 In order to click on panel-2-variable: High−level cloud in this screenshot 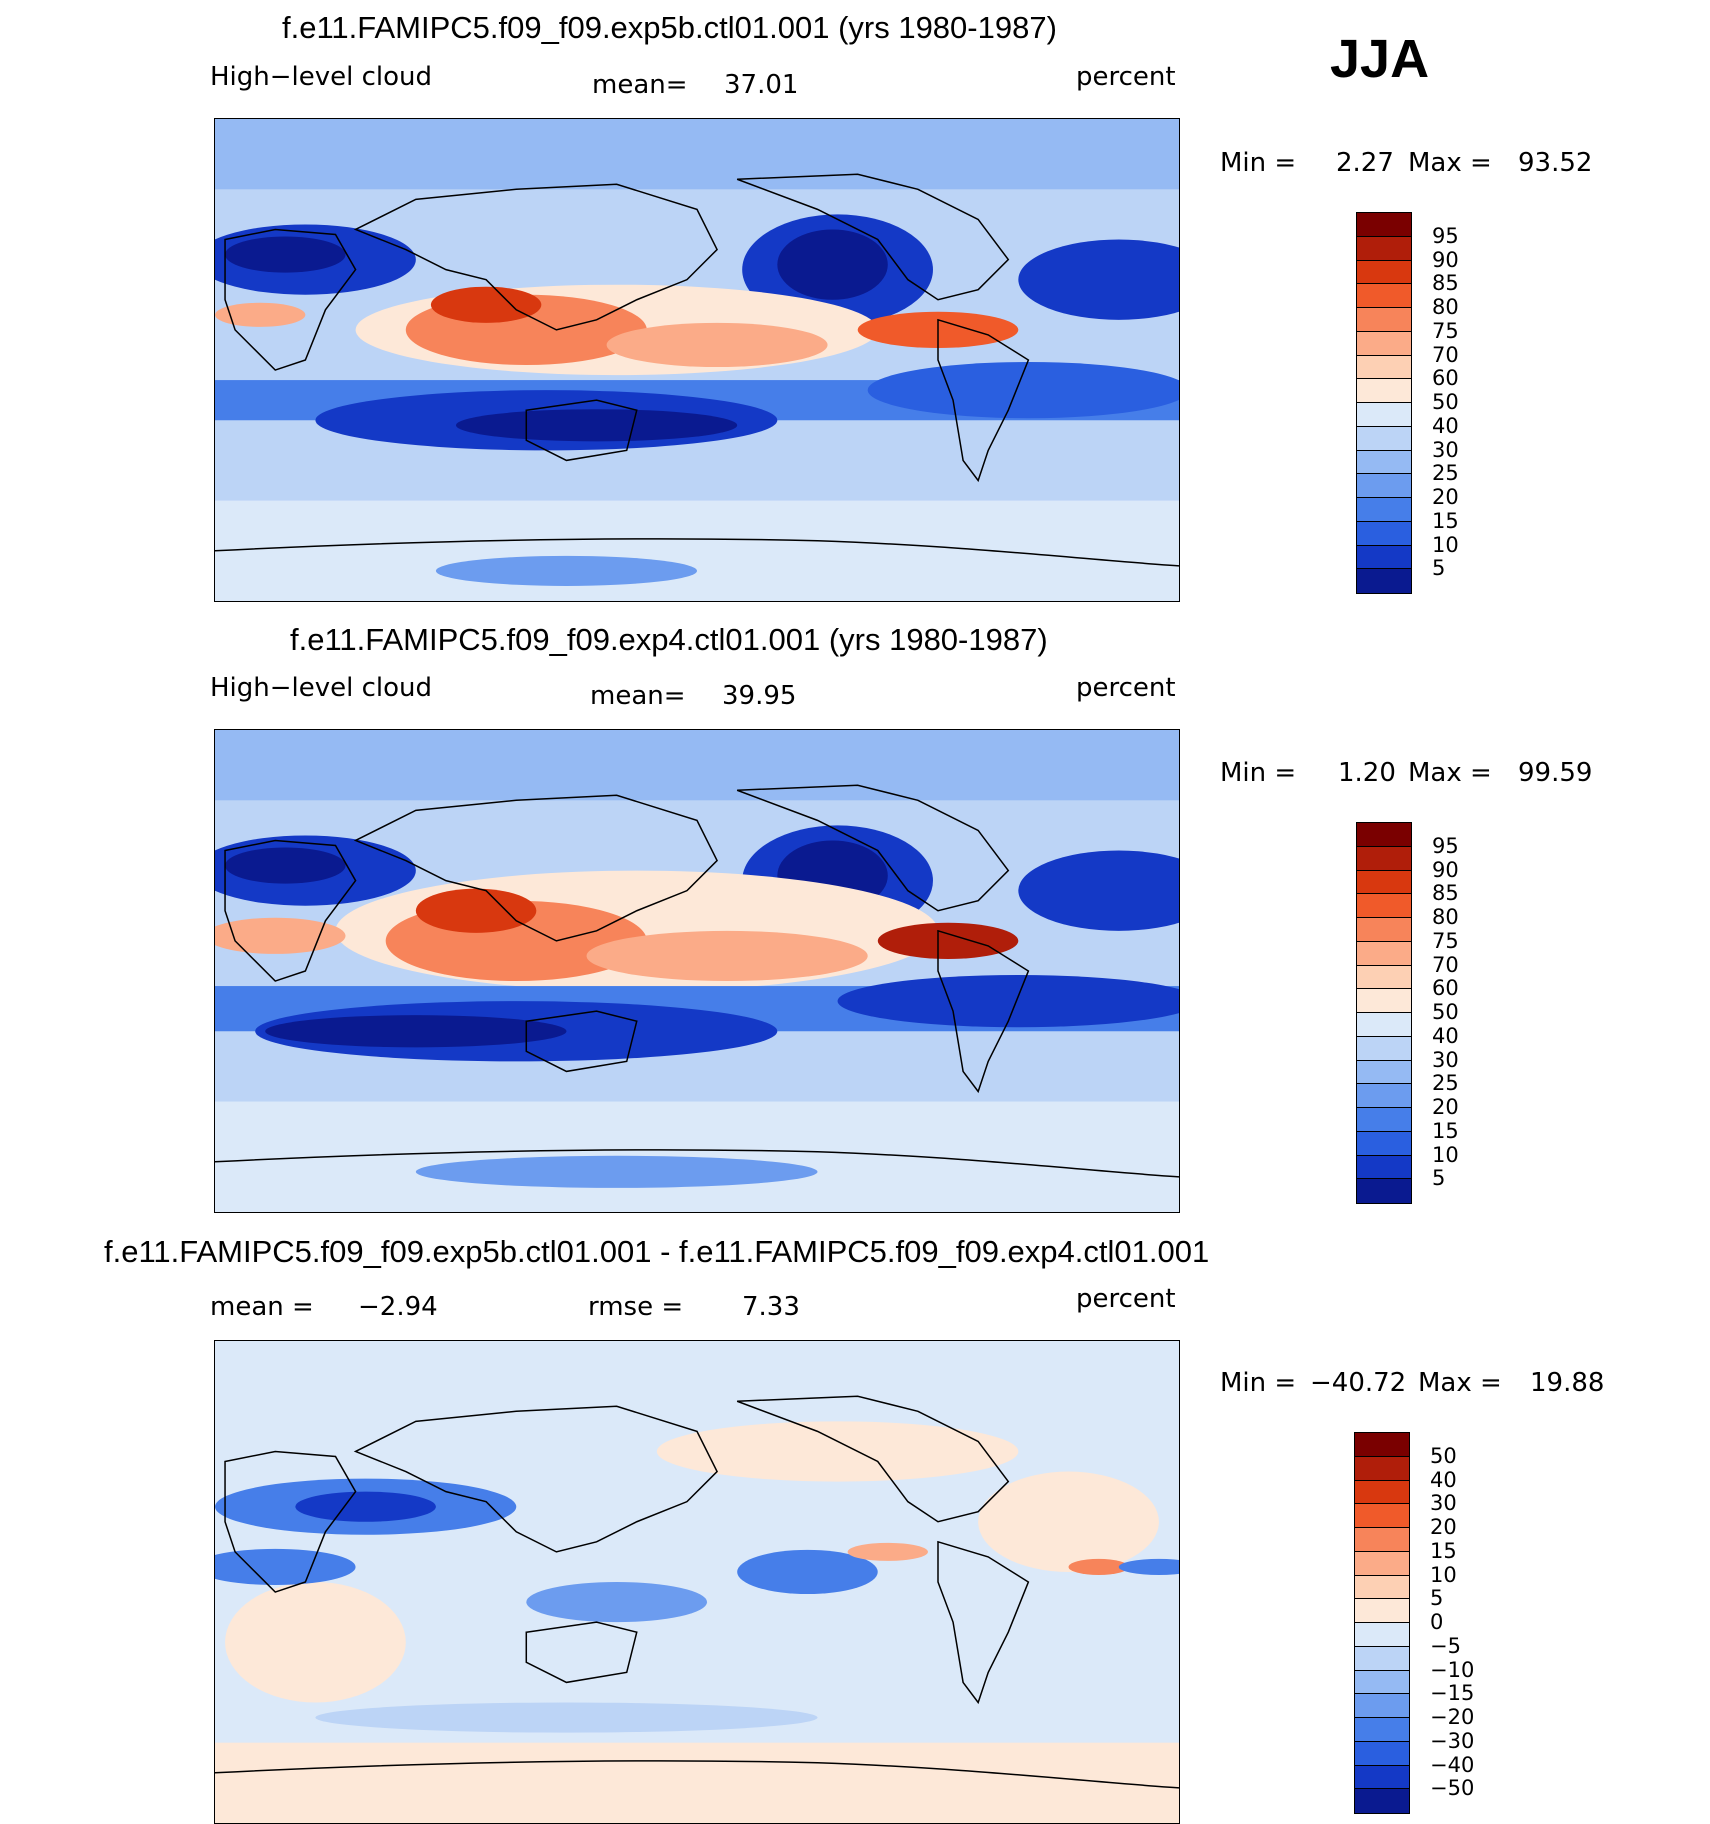, I will do `click(321, 688)`.